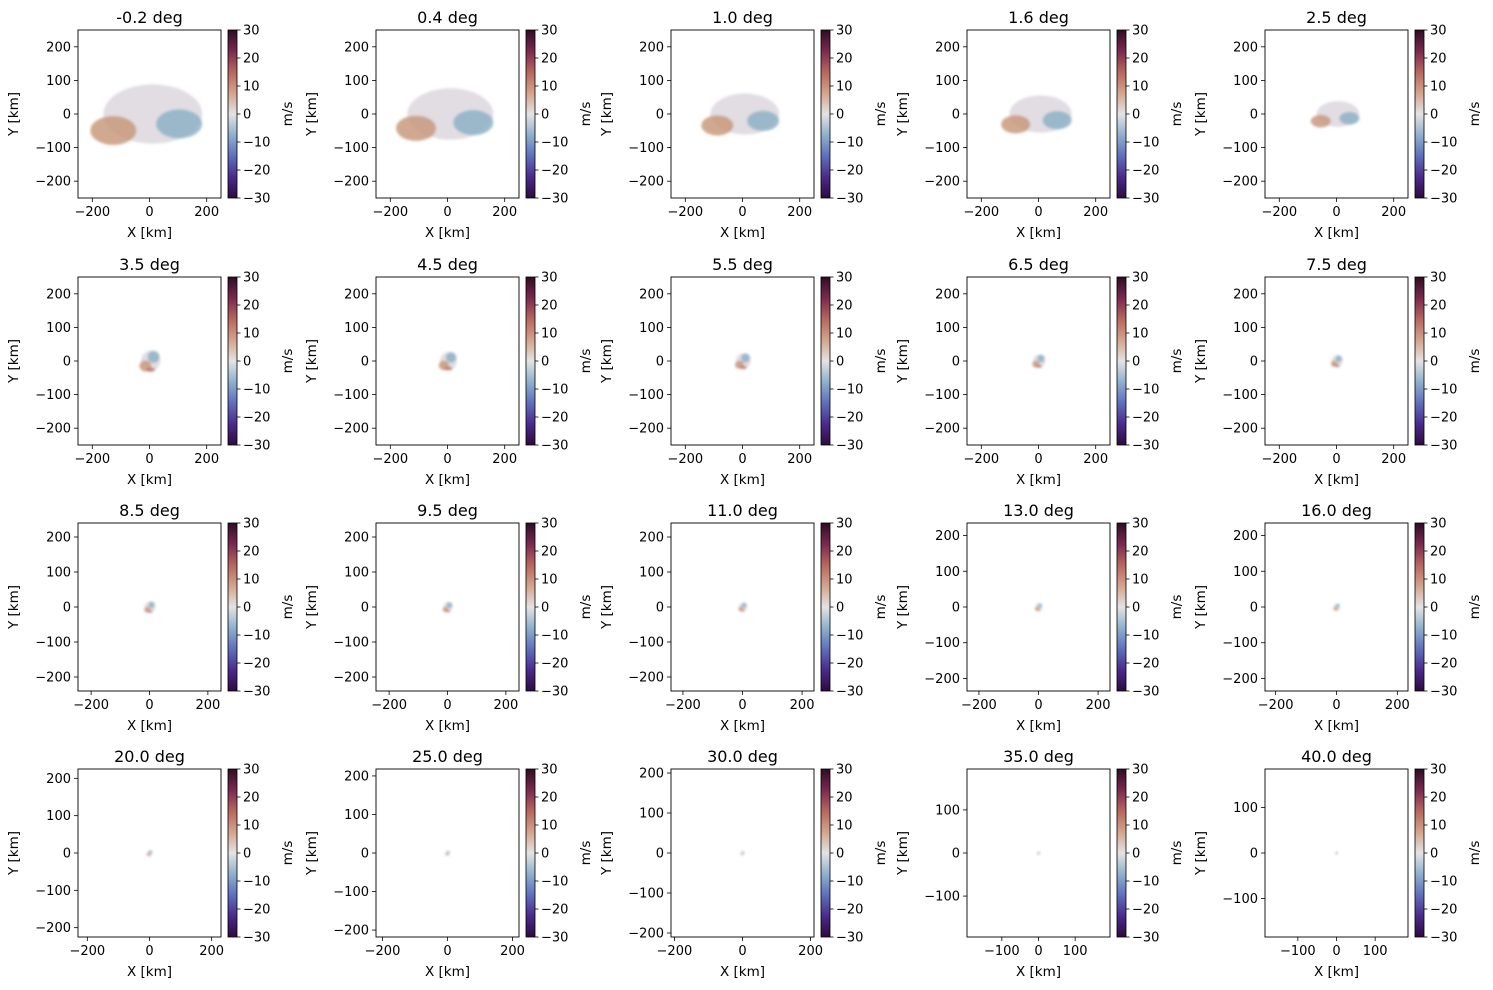 This screenshot has width=1493, height=990. What do you see at coordinates (1298, 951) in the screenshot?
I see `x-tick-label: −100` at bounding box center [1298, 951].